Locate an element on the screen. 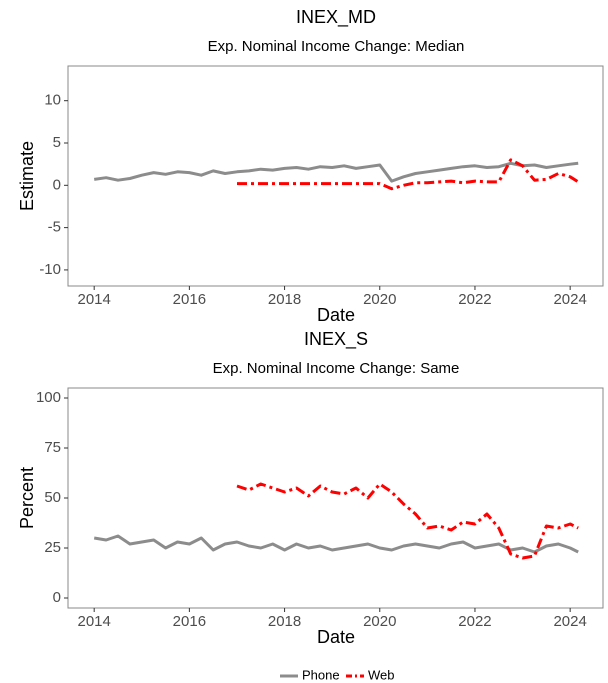 The width and height of the screenshot is (608, 683). legend: Phone Web is located at coordinates (337, 674).